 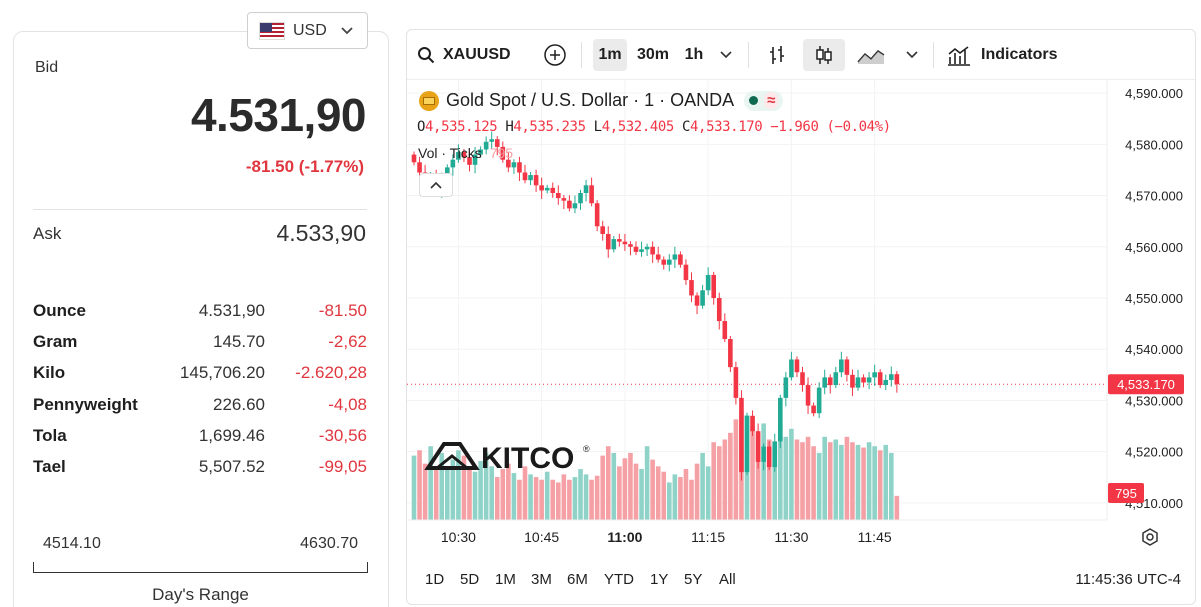 What do you see at coordinates (653, 54) in the screenshot?
I see `interval-30m-button: 30m` at bounding box center [653, 54].